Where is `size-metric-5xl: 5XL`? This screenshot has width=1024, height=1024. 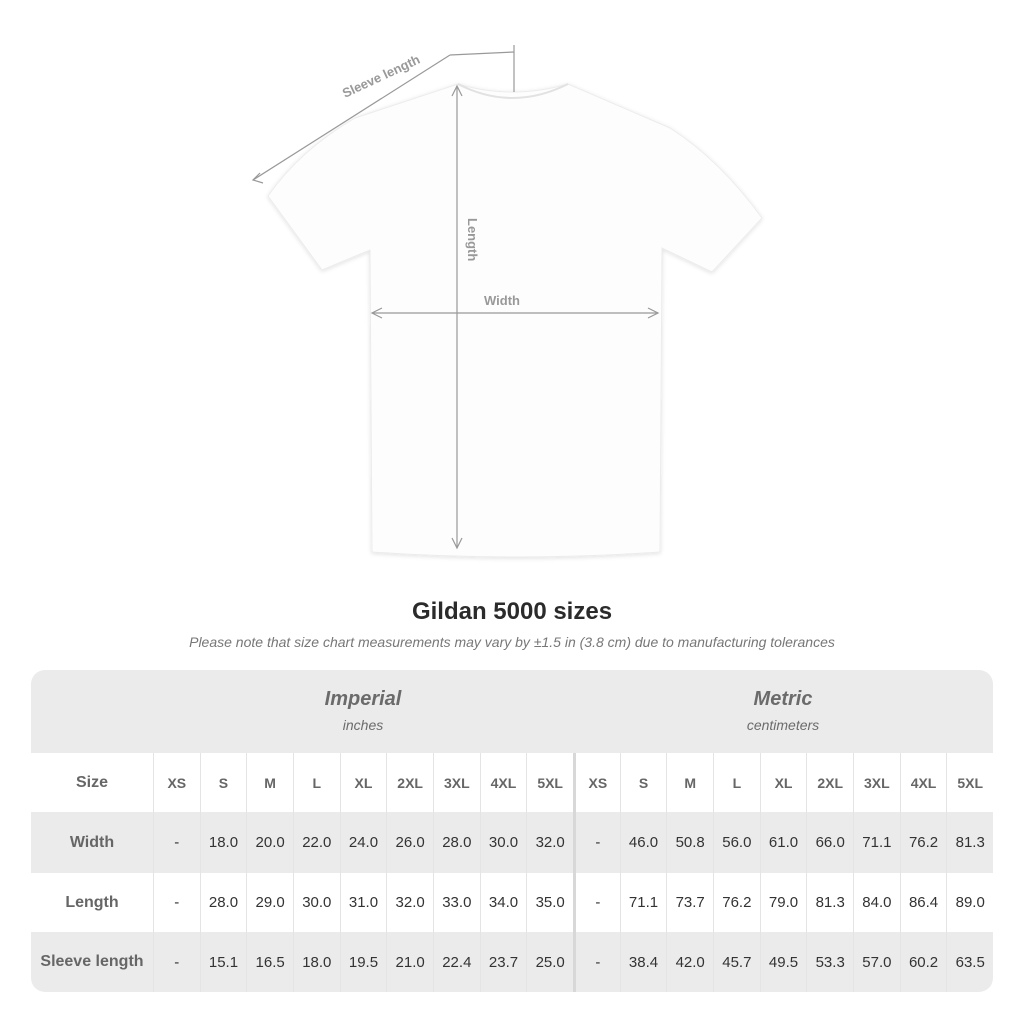 size-metric-5xl: 5XL is located at coordinates (969, 782).